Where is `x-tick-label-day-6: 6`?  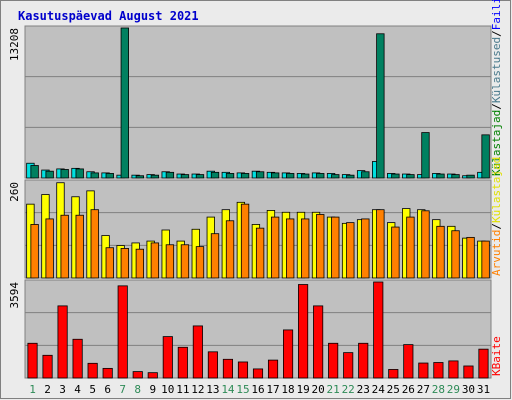
x-tick-label-day-6: 6 is located at coordinates (107, 389).